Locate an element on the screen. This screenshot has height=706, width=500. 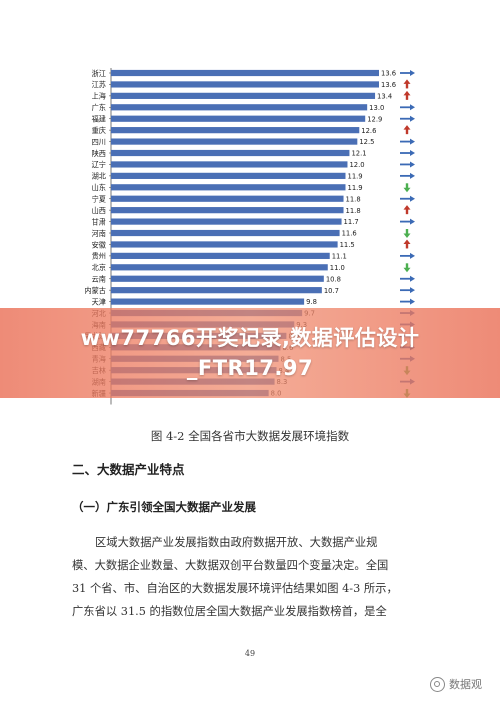
category-label: 宁夏 is located at coordinates (99, 199).